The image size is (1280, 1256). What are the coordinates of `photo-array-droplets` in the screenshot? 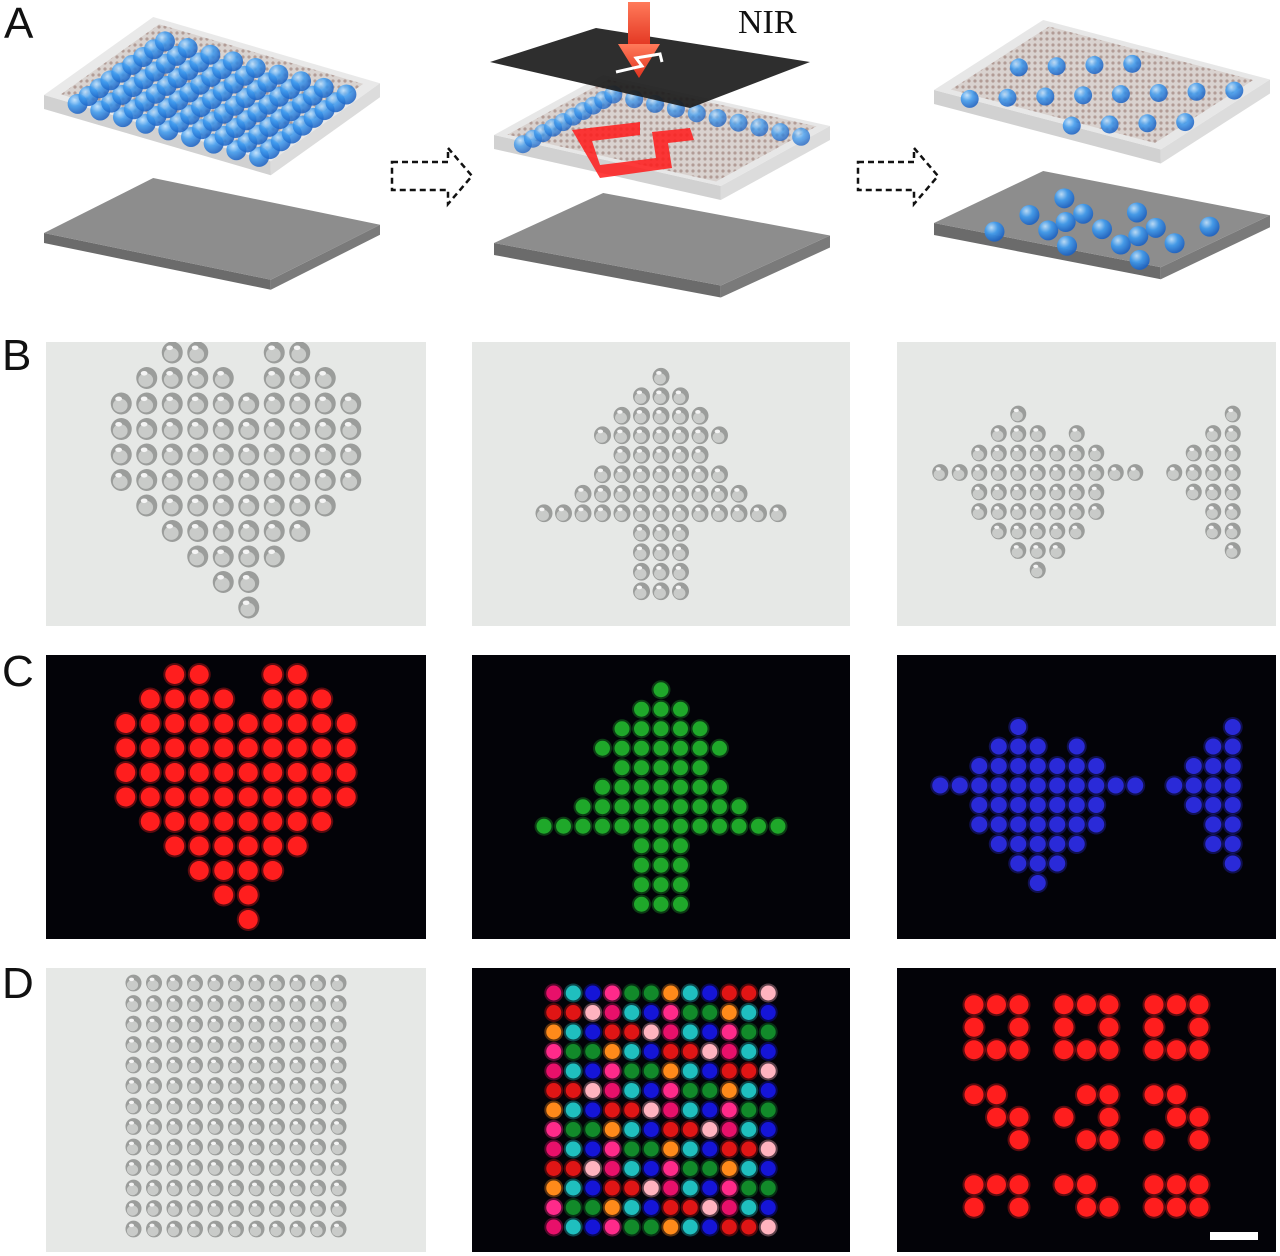 It's located at (236, 1110).